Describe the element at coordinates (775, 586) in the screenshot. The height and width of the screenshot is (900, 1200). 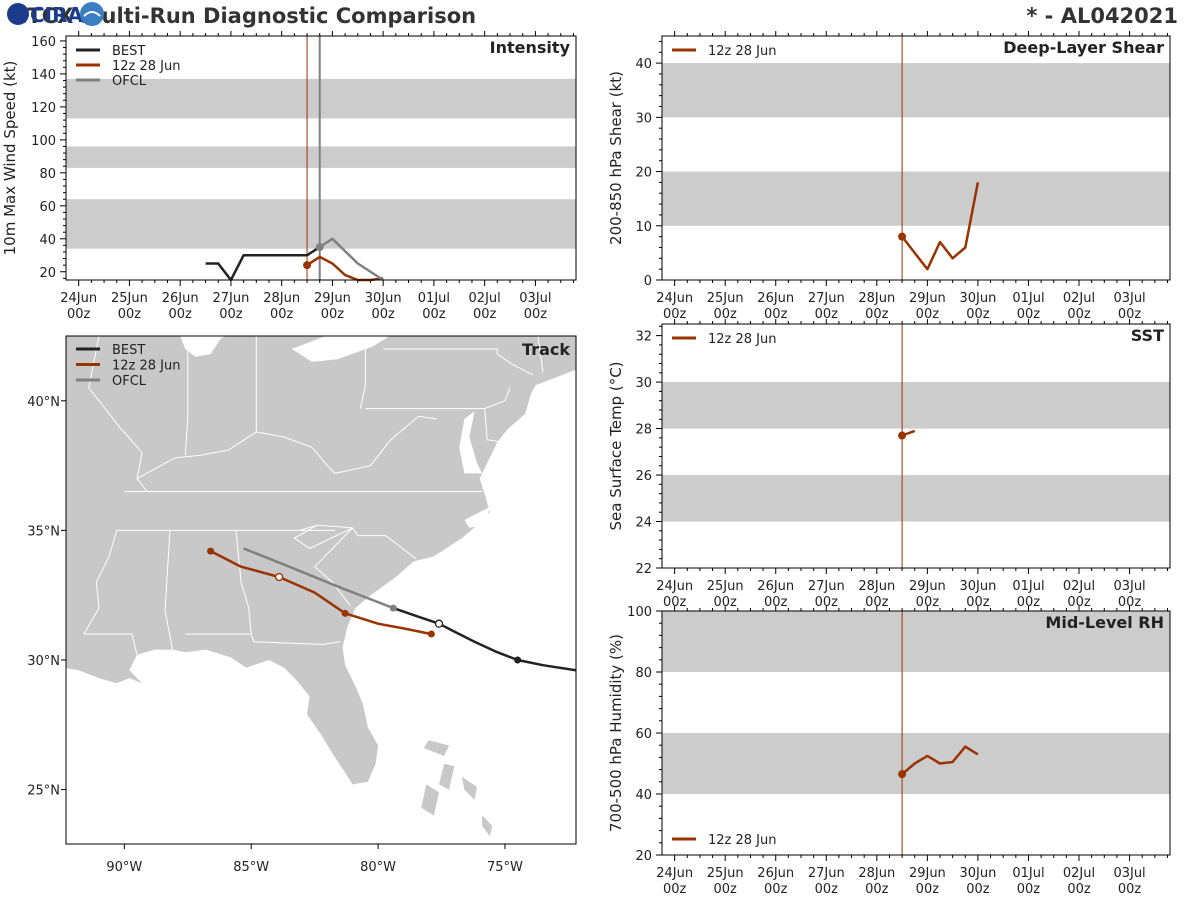
I see `sst-x-tick-label: 26Jun` at that location.